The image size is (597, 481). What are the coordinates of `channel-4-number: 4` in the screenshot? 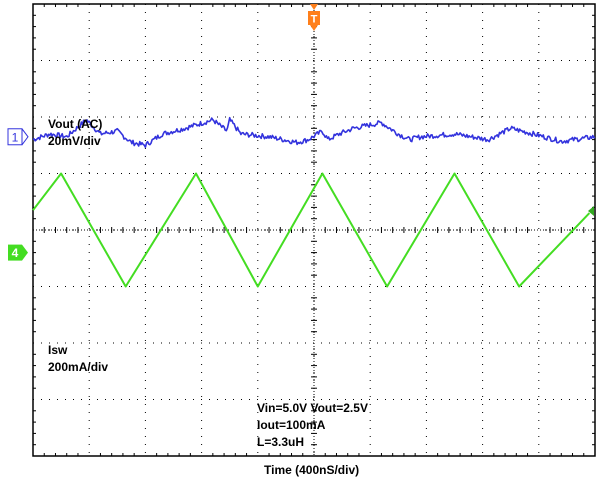 It's located at (15, 253).